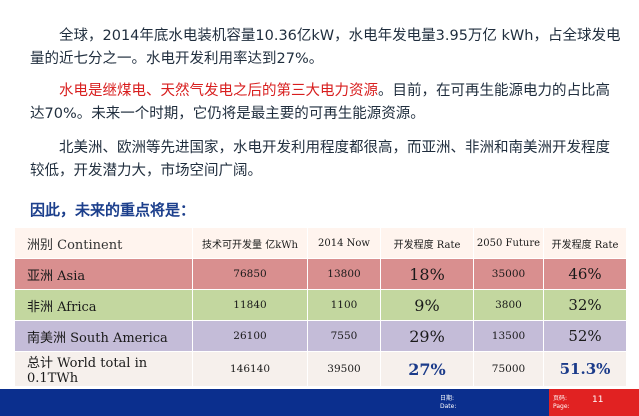 This screenshot has height=416, width=639. What do you see at coordinates (508, 274) in the screenshot?
I see `cell-future: 35000` at bounding box center [508, 274].